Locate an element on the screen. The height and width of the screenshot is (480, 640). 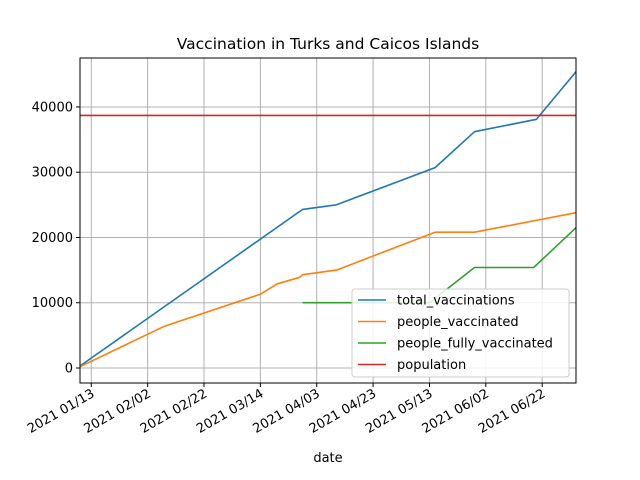
legend-label: total_vaccinations is located at coordinates (456, 301).